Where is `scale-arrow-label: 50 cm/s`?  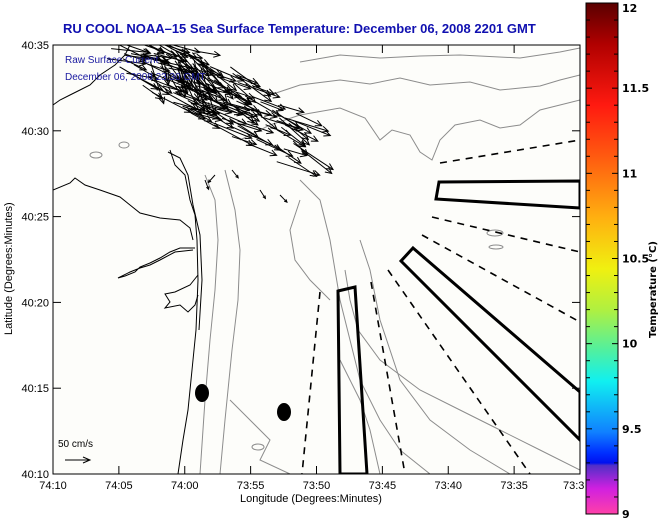 scale-arrow-label: 50 cm/s is located at coordinates (75, 444).